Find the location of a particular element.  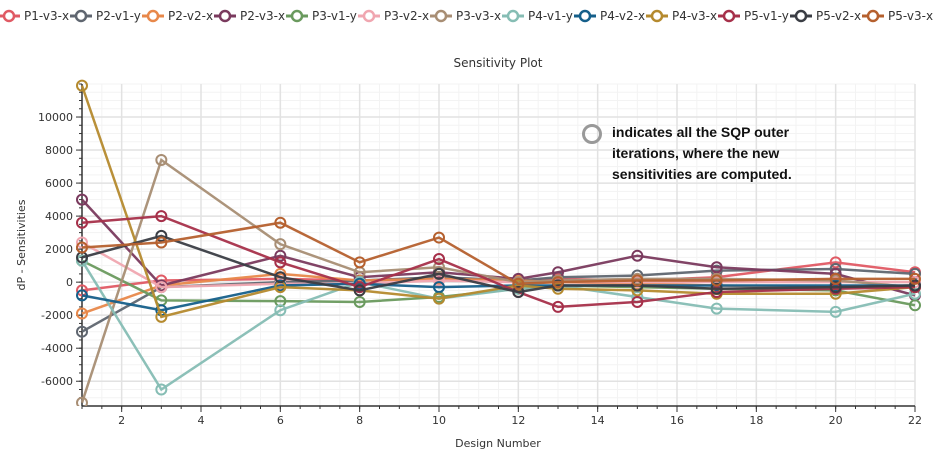

legend-item-P1-v3-x: P1-v3-x is located at coordinates (34, 16).